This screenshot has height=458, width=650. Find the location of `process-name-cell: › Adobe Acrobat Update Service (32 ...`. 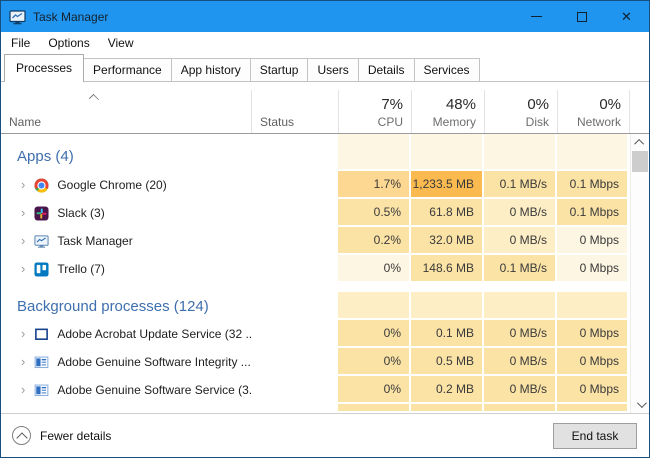

process-name-cell: › Adobe Acrobat Update Service (32 ... is located at coordinates (126, 334).